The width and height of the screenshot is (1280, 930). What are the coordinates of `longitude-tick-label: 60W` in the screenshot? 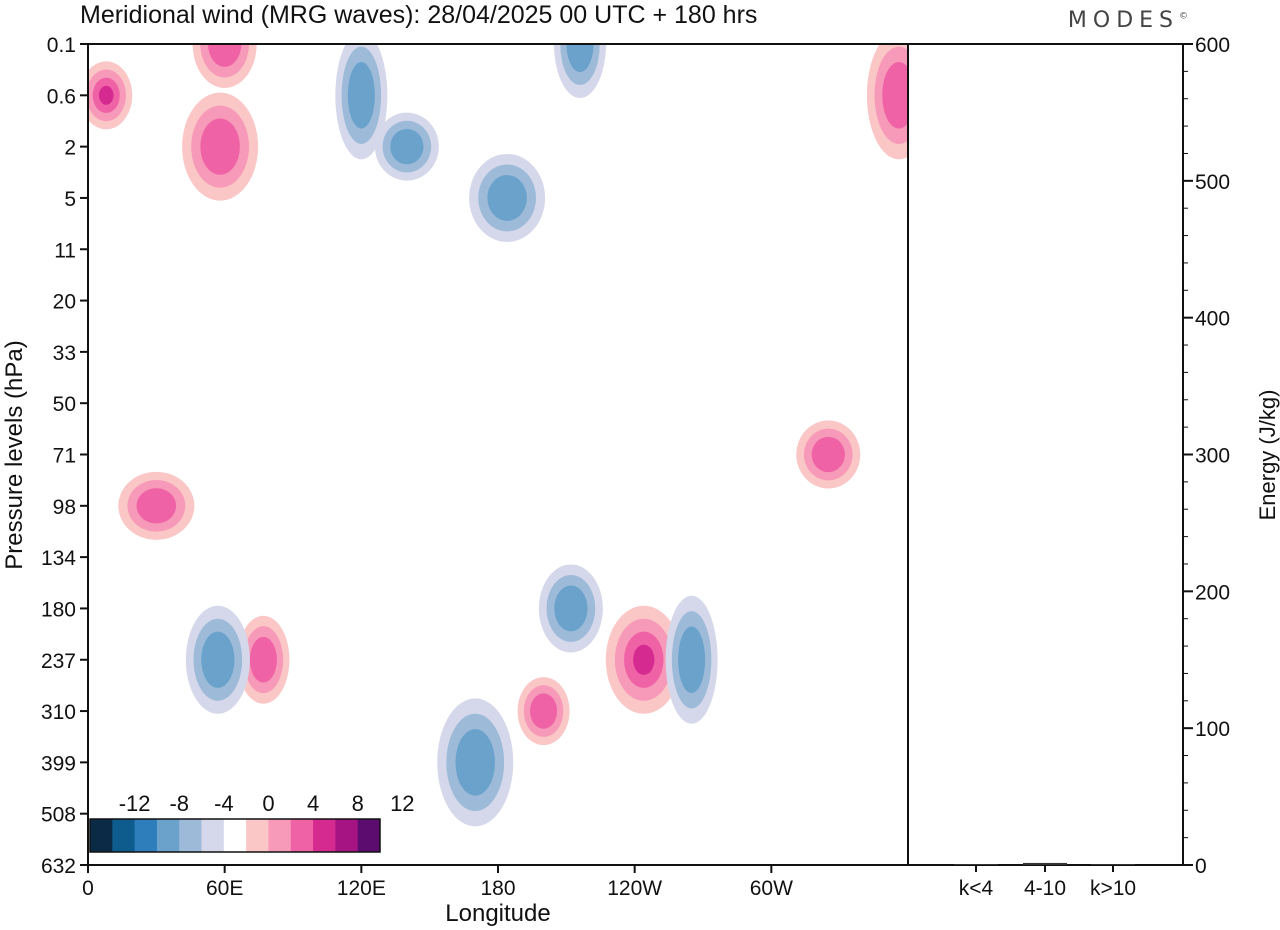 It's located at (771, 888).